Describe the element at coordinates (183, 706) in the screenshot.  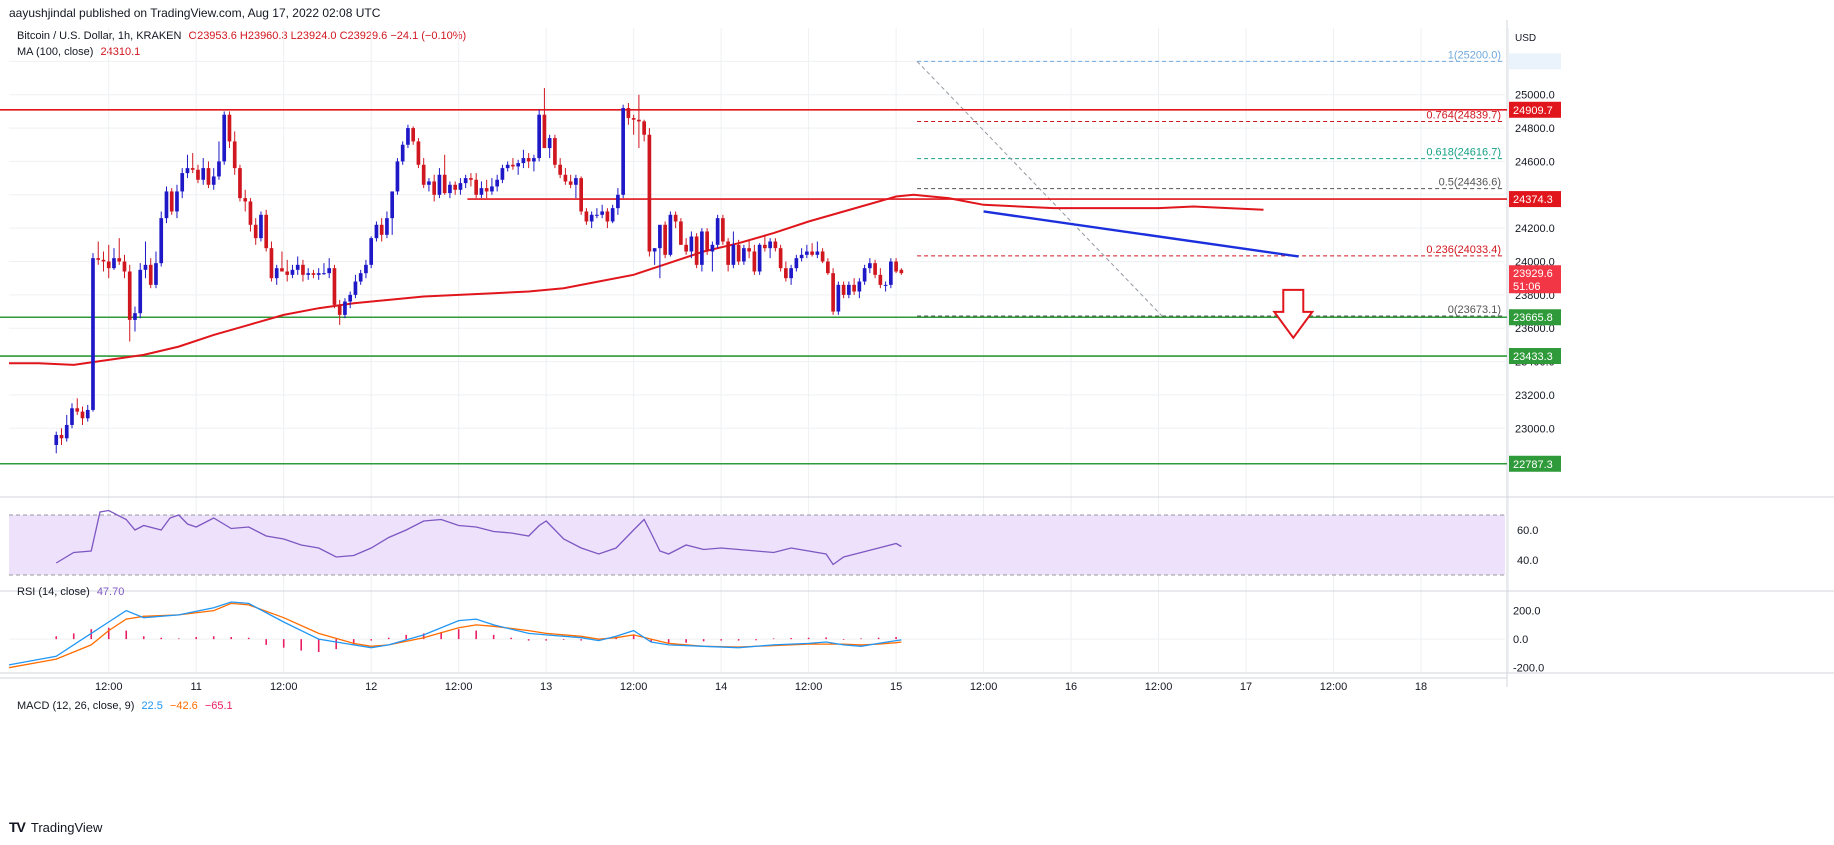
I see `macd-signal-value: −42.6` at that location.